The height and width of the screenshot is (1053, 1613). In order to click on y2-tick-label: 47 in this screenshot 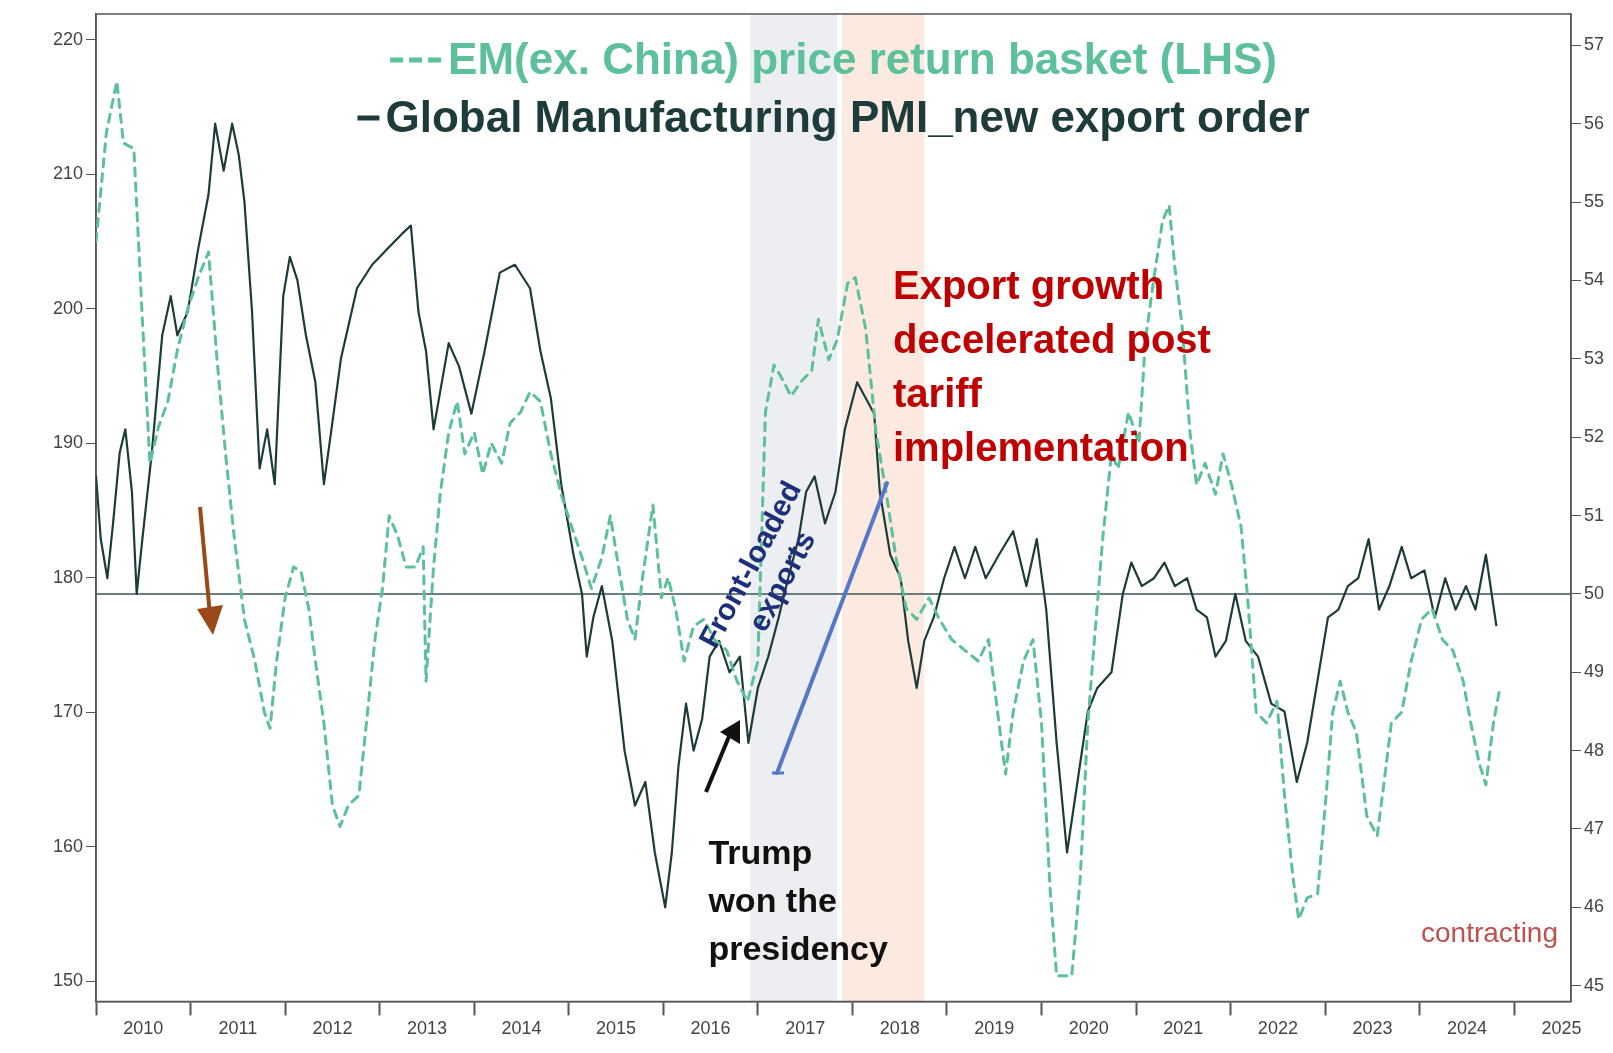, I will do `click(1594, 827)`.